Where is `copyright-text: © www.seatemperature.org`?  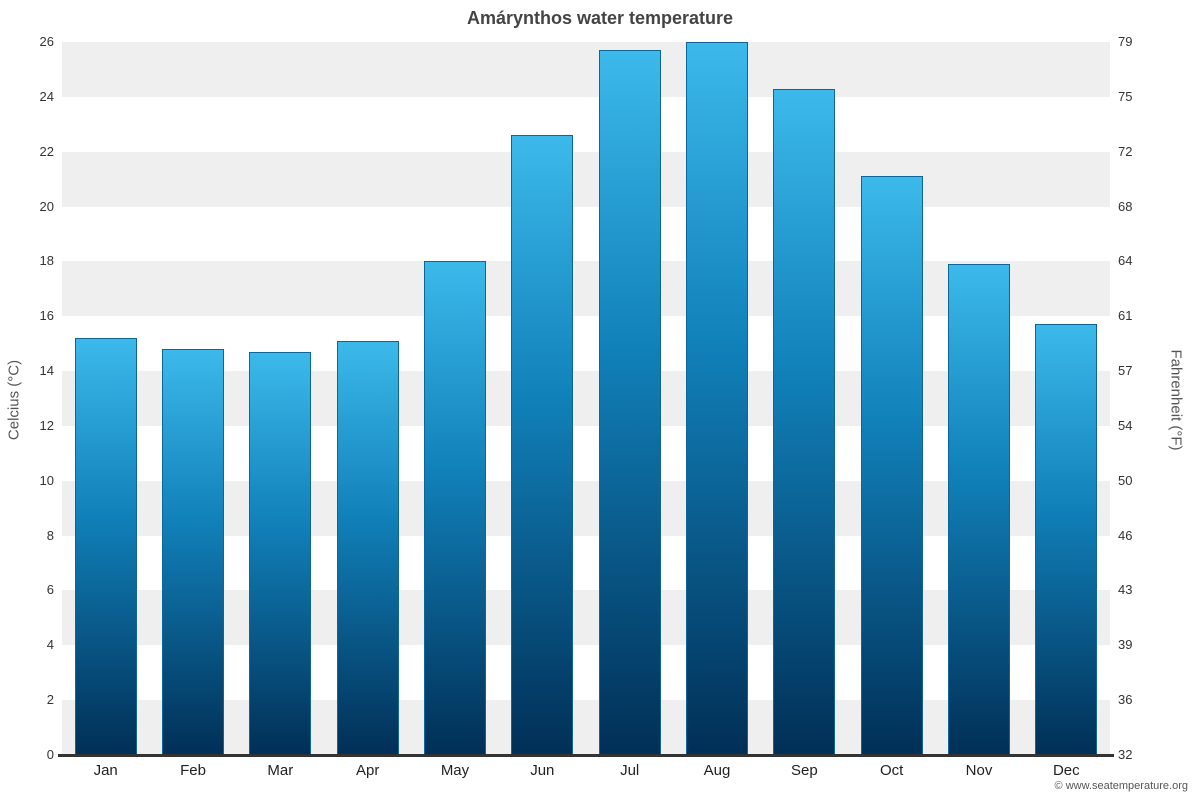 copyright-text: © www.seatemperature.org is located at coordinates (1121, 786).